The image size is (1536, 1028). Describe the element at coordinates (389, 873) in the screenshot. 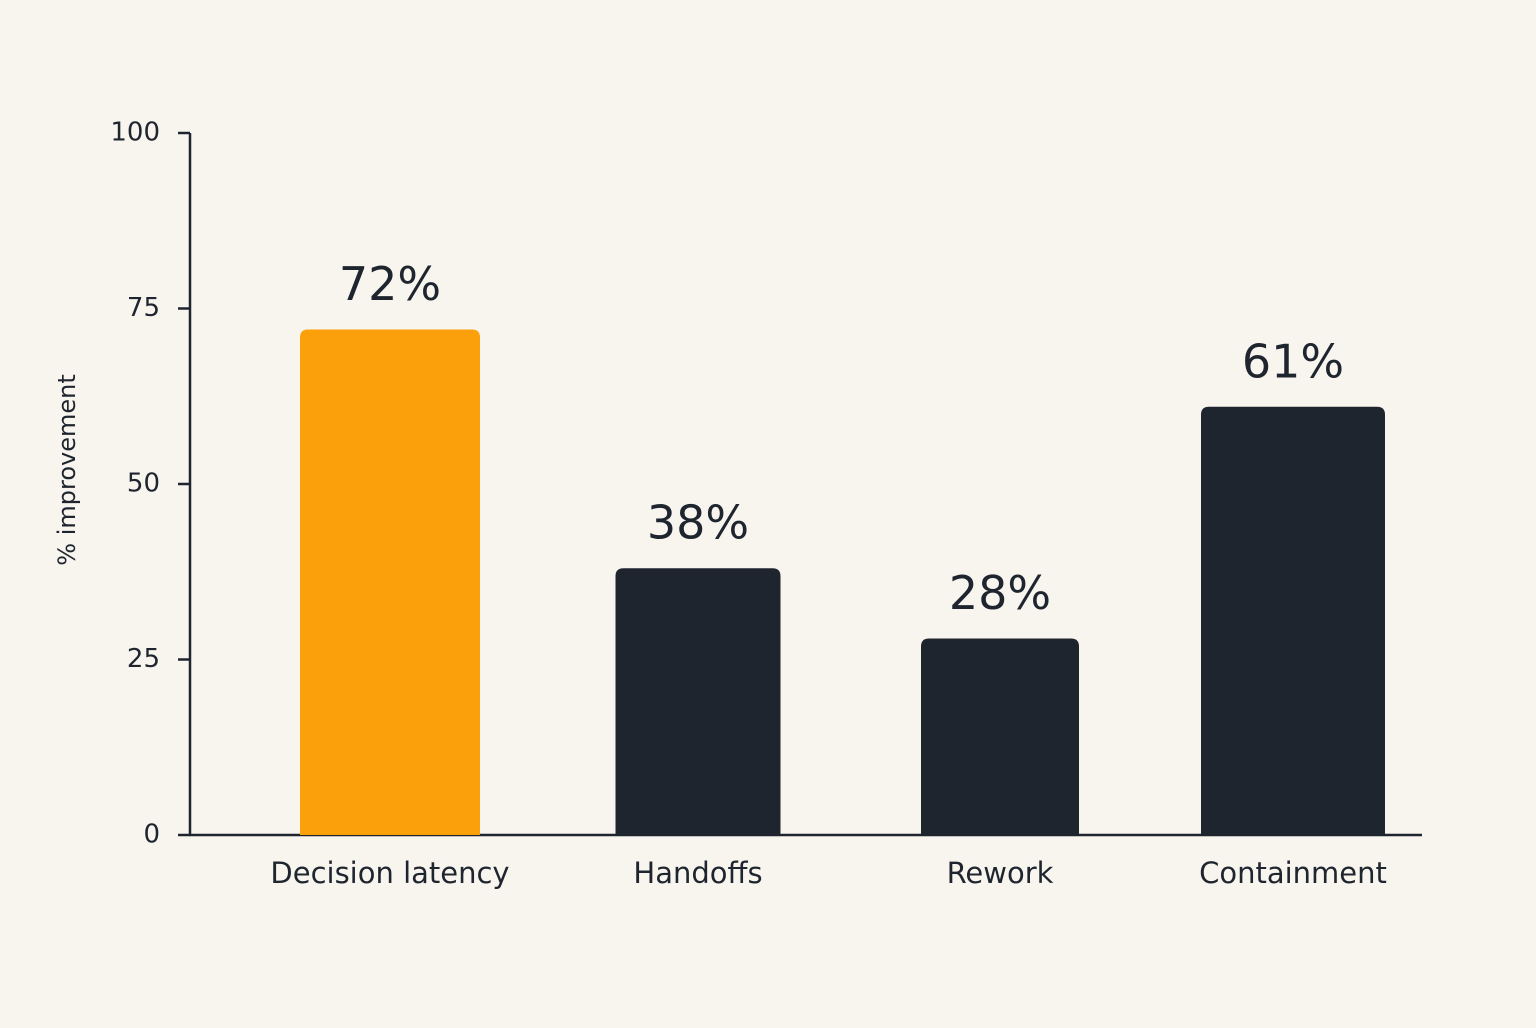

I see `x-tick-label: Decision latency` at that location.